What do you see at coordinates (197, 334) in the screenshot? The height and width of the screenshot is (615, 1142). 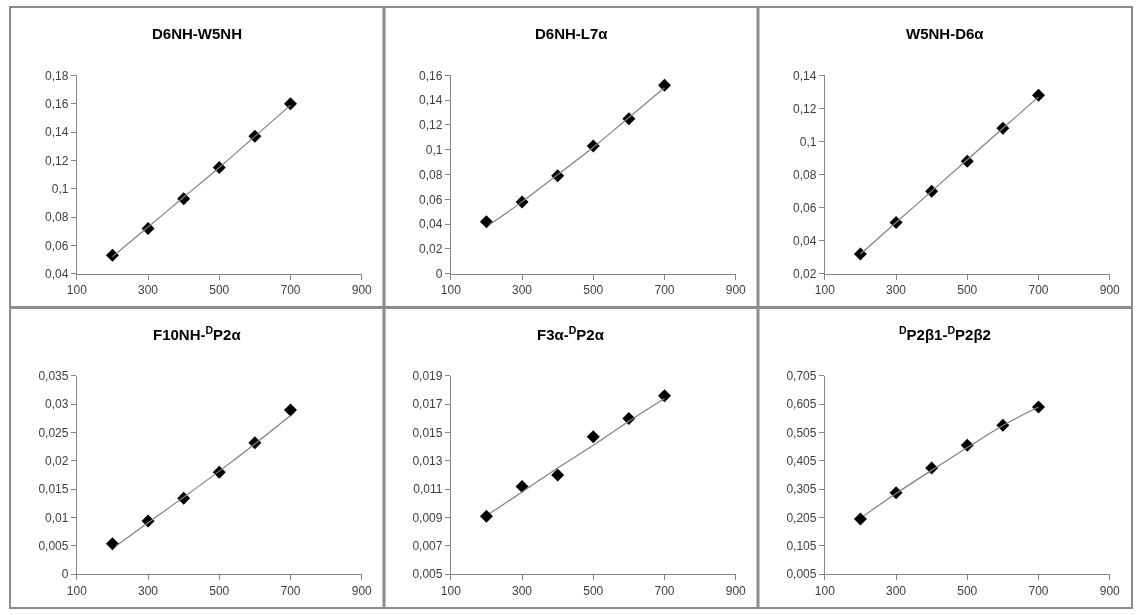 I see `chart-title: F10NH-$^{D}$P2α` at bounding box center [197, 334].